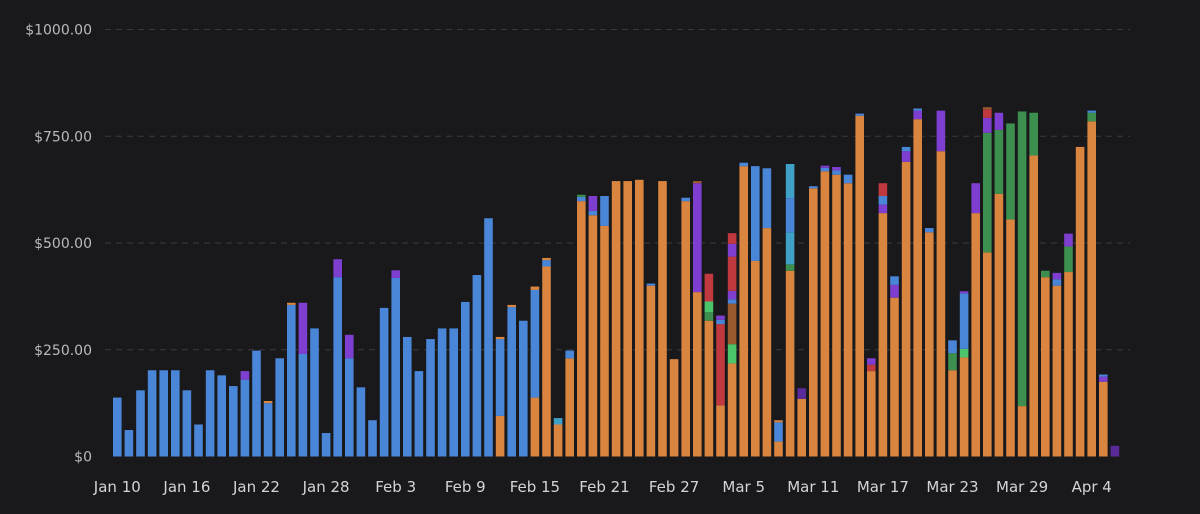 This screenshot has height=514, width=1200. What do you see at coordinates (465, 487) in the screenshot?
I see `x-tick-label: Feb 9` at bounding box center [465, 487].